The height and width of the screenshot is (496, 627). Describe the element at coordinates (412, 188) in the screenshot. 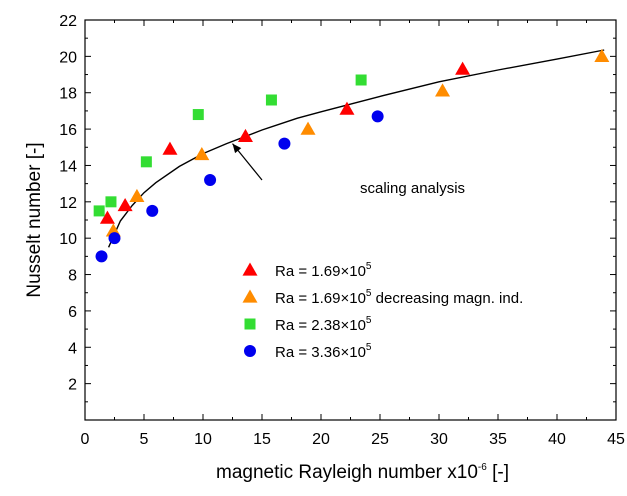

I see `annotation-label: scaling analysis` at that location.